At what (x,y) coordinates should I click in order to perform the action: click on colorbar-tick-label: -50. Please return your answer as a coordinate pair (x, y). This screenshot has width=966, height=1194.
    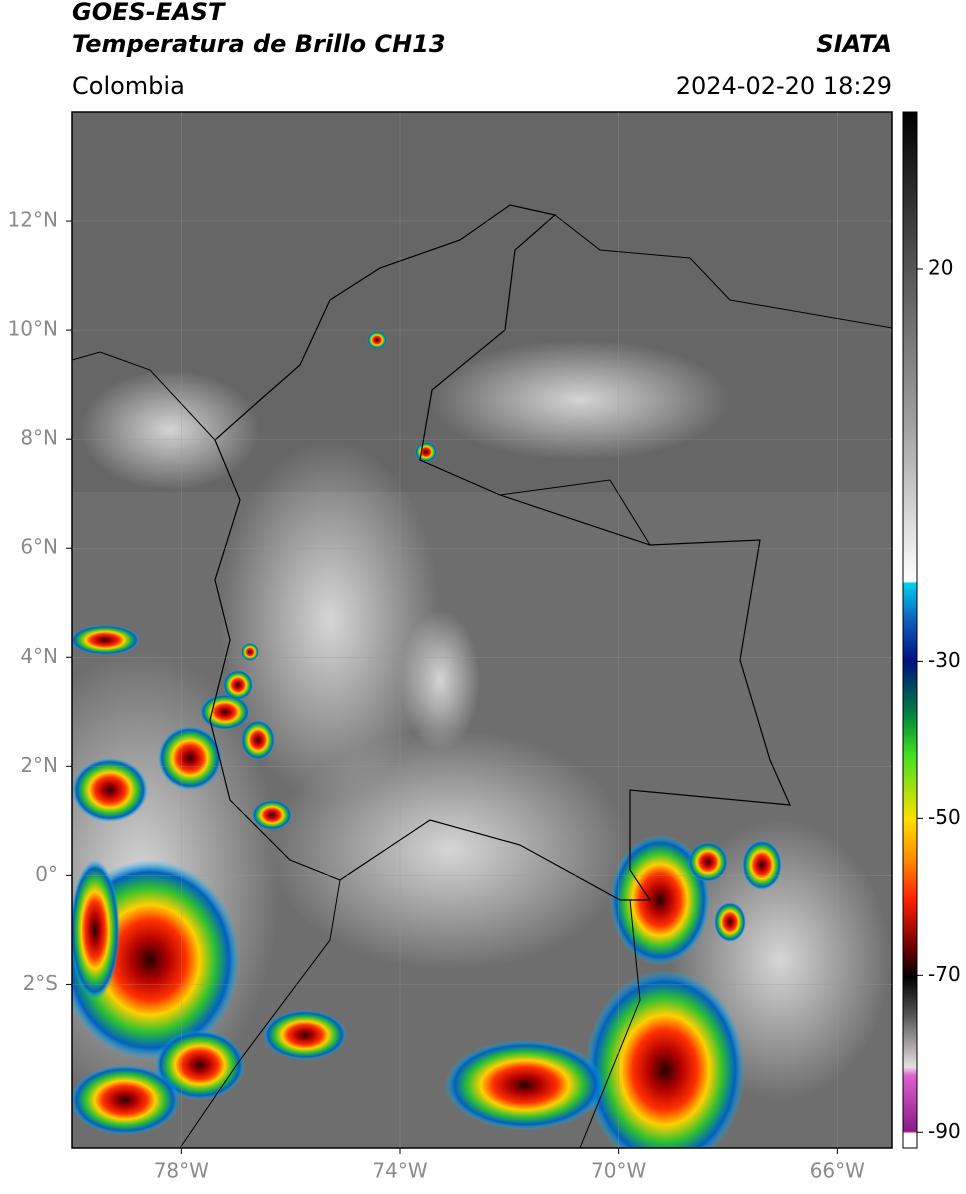
    Looking at the image, I should click on (944, 817).